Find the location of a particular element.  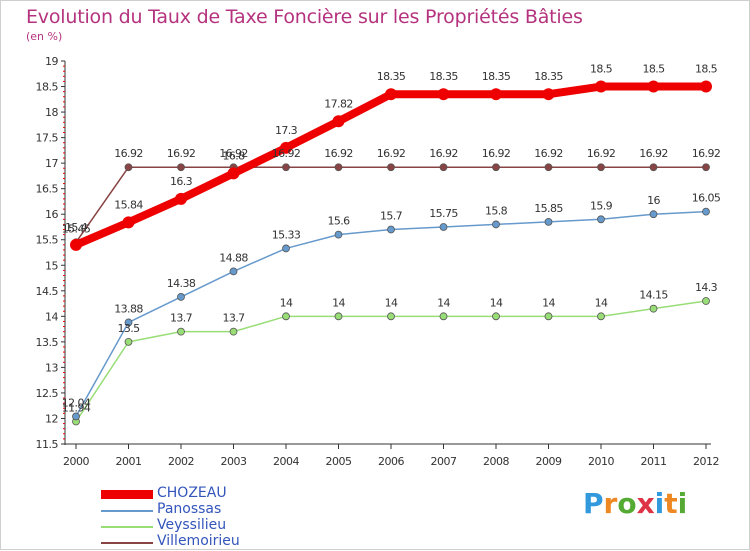

y-tick-label: 18.5 is located at coordinates (47, 87).